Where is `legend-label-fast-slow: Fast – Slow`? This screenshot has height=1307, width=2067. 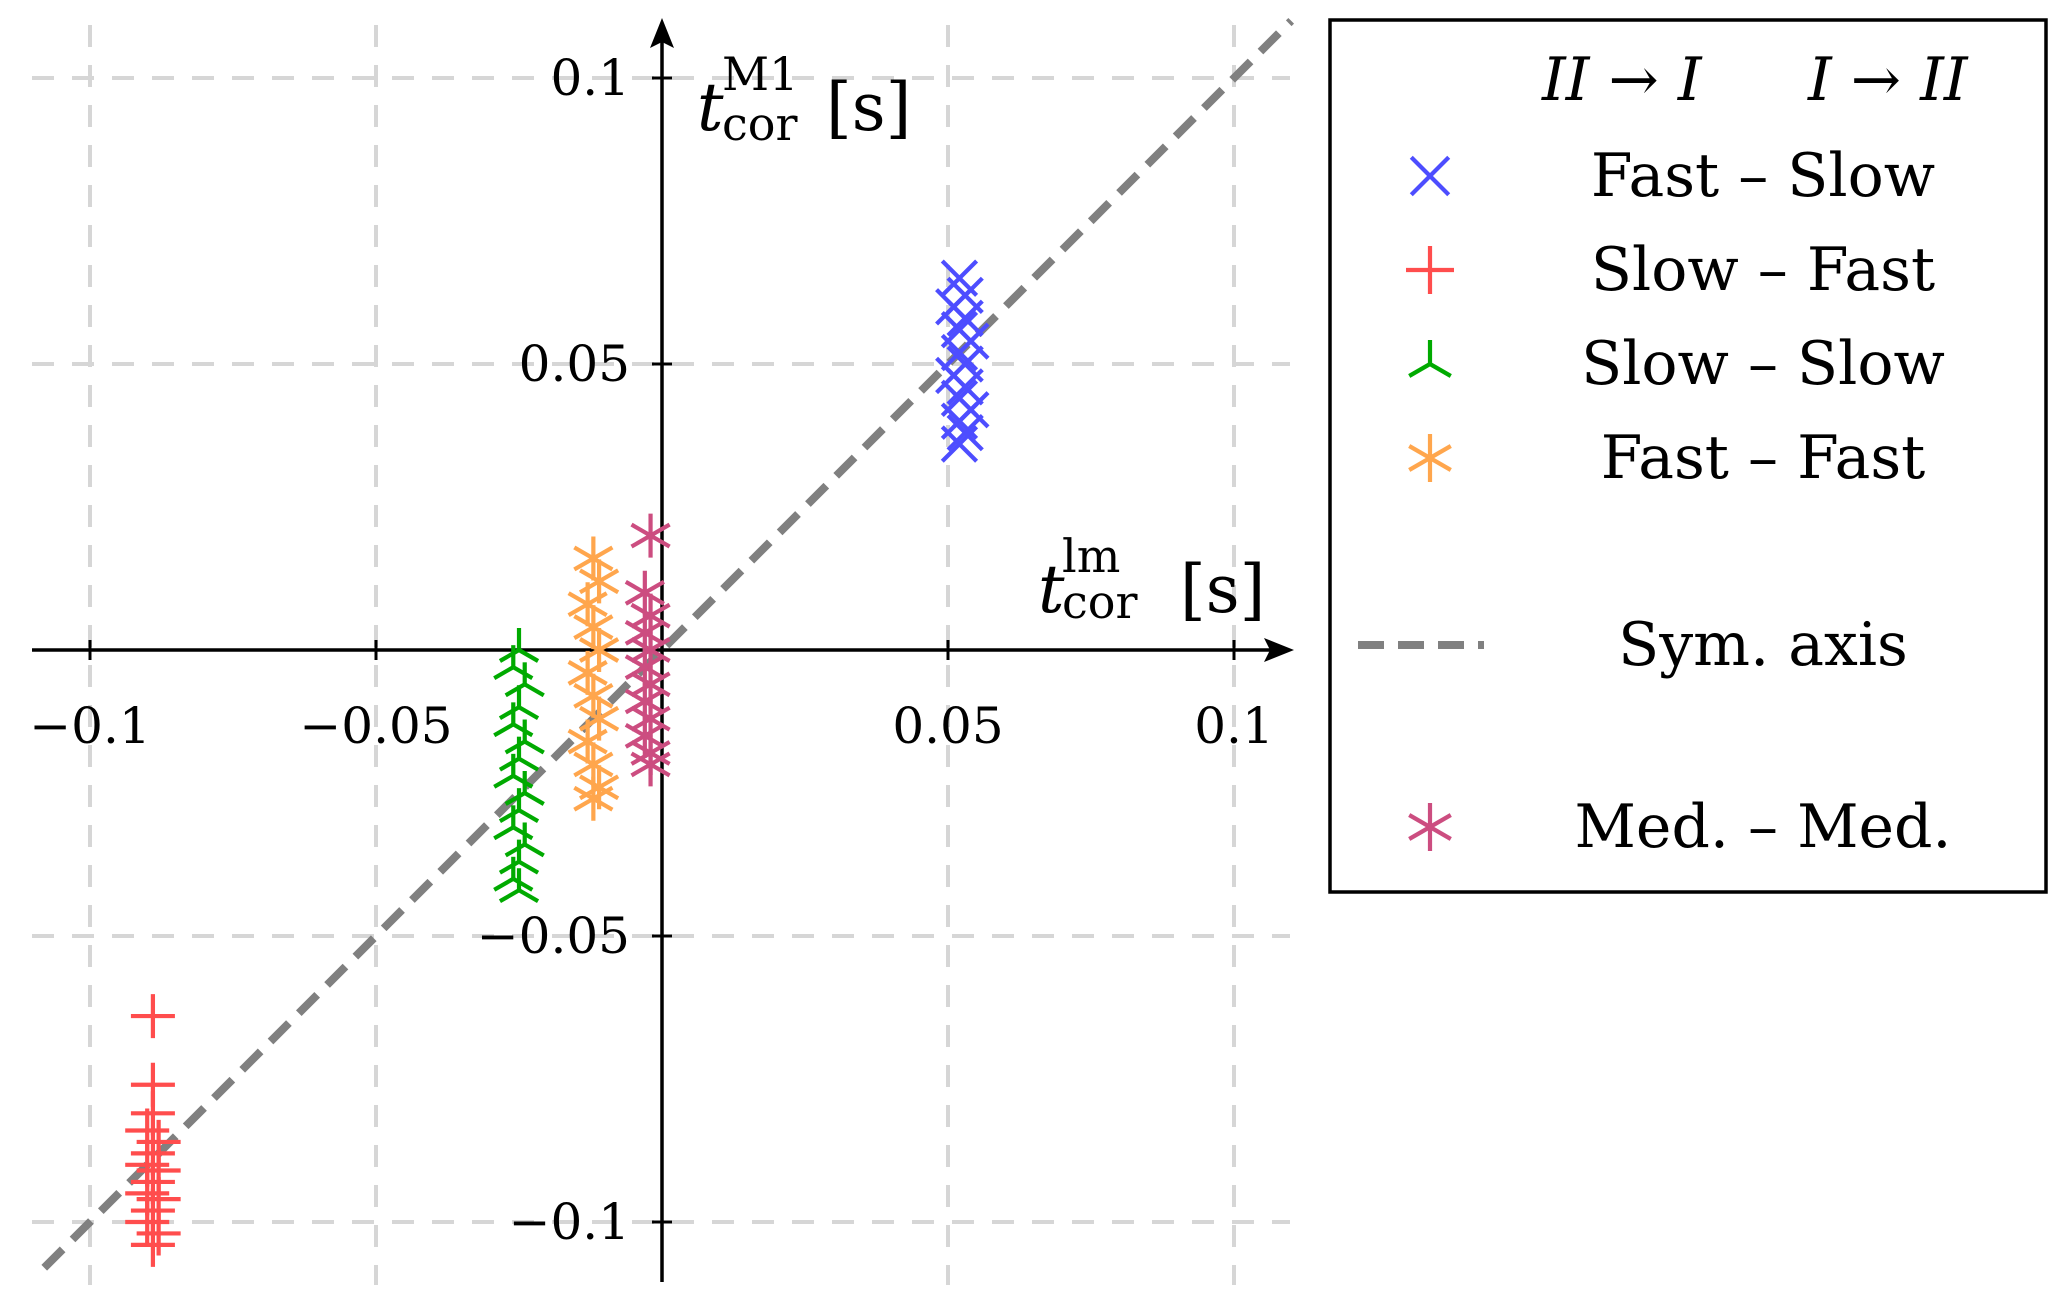
legend-label-fast-slow: Fast – Slow is located at coordinates (1763, 176).